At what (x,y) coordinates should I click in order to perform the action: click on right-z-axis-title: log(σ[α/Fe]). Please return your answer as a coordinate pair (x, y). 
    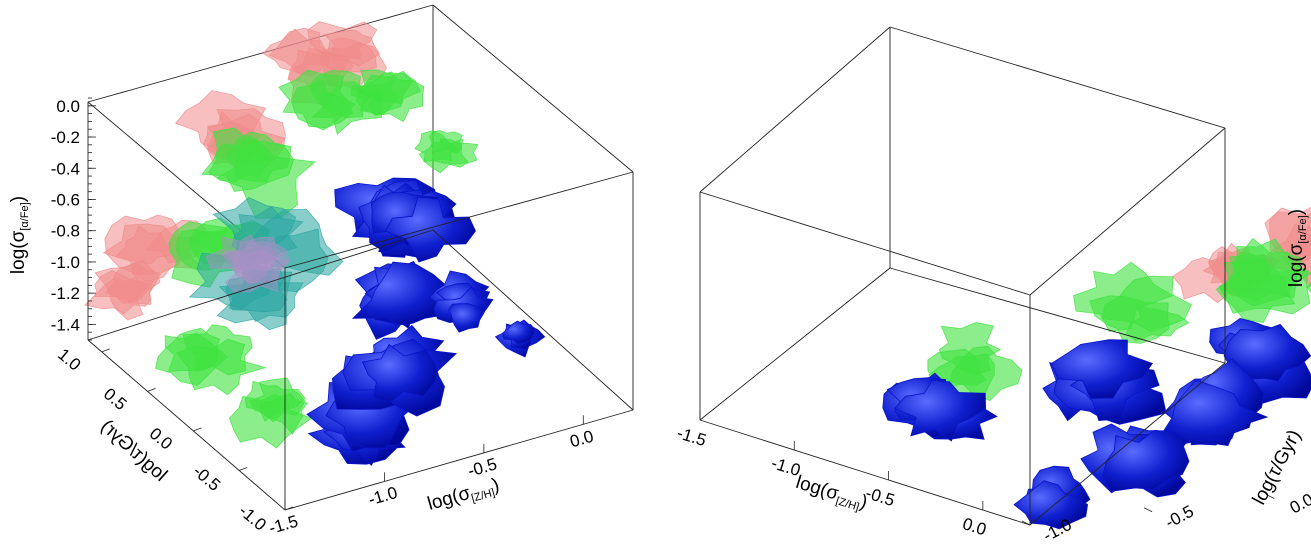
    Looking at the image, I should click on (1297, 248).